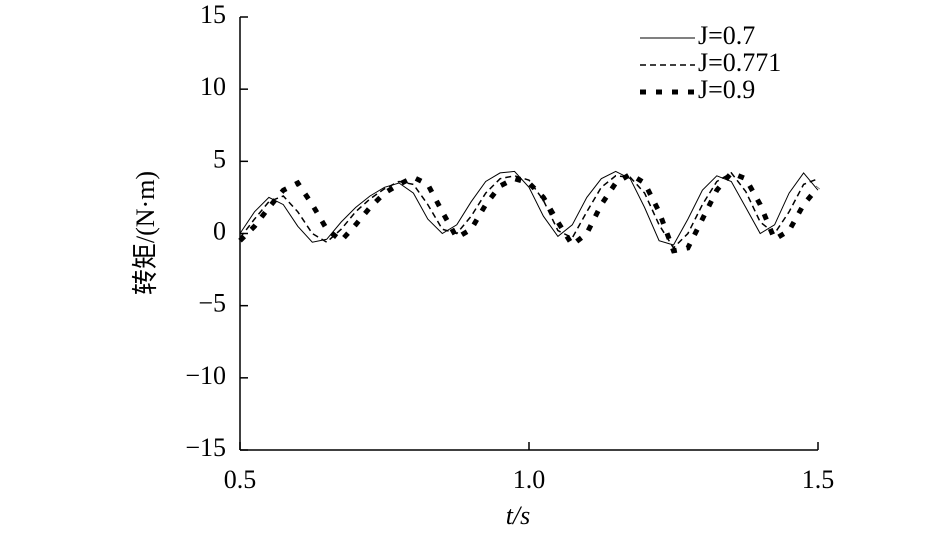  Describe the element at coordinates (739, 62) in the screenshot. I see `legend-label: J=0.771` at that location.